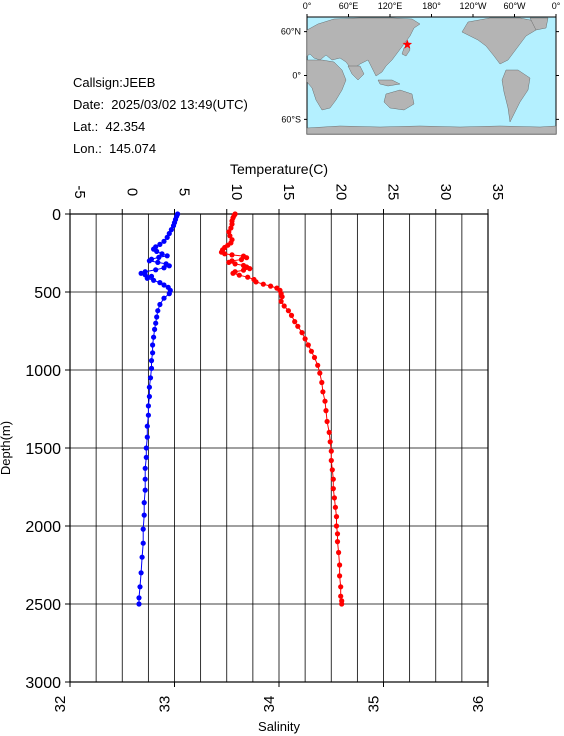 This screenshot has width=564, height=736. I want to click on south-america-land, so click(516, 96).